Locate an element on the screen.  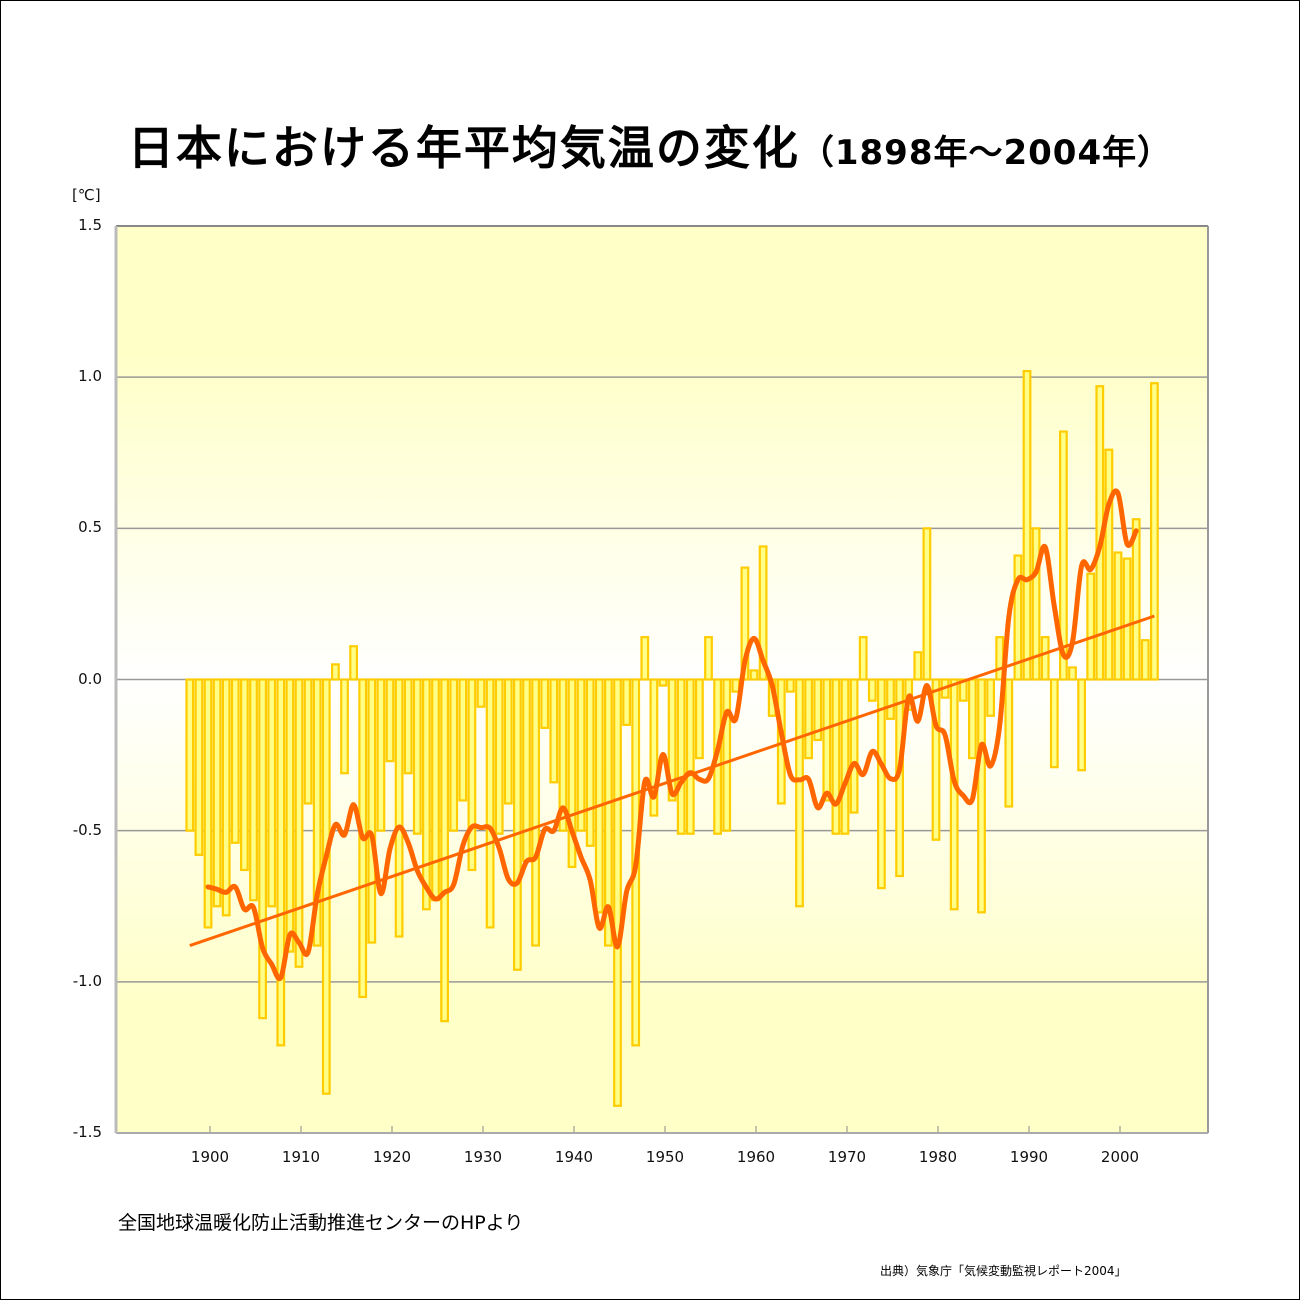
bar-1961 is located at coordinates (763, 613).